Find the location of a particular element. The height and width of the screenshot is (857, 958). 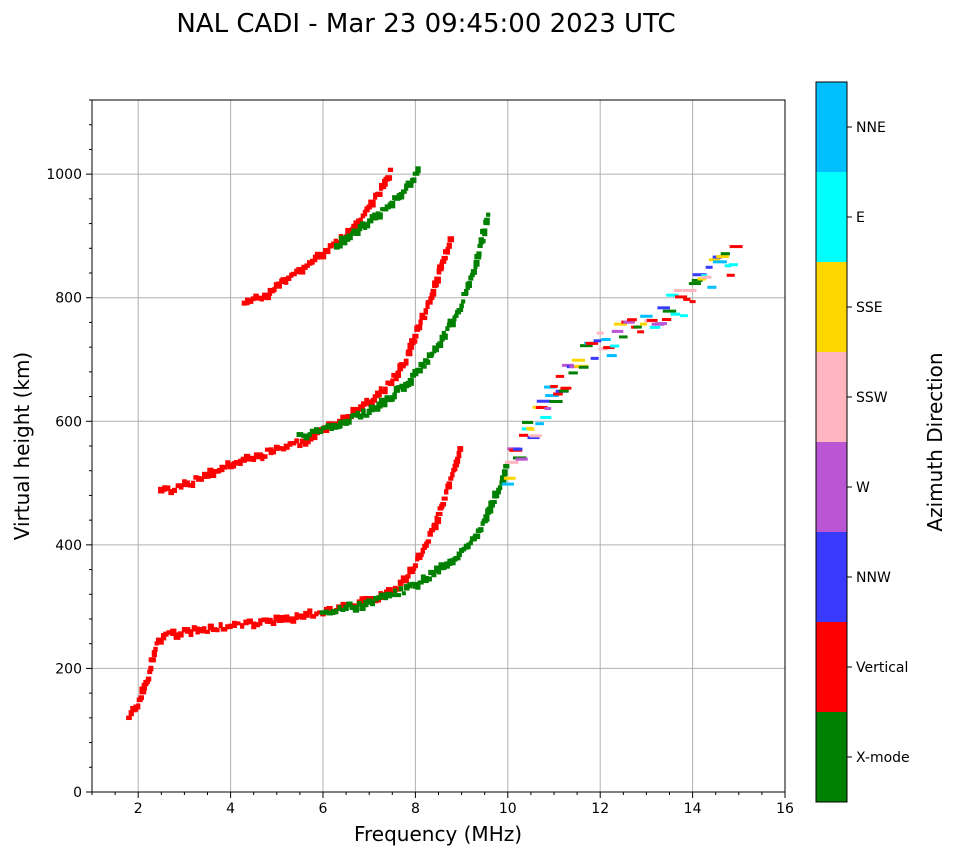

colorbar-label: SSW is located at coordinates (872, 398).